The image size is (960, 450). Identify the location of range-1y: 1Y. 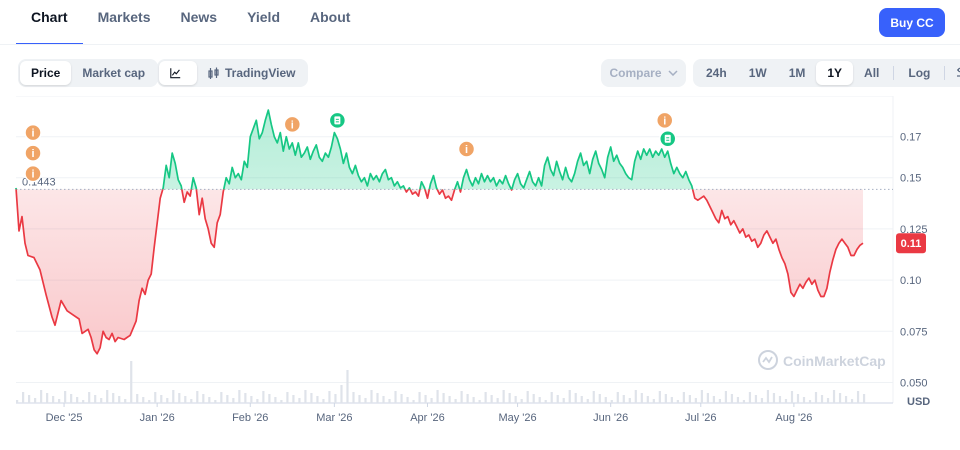
(835, 73).